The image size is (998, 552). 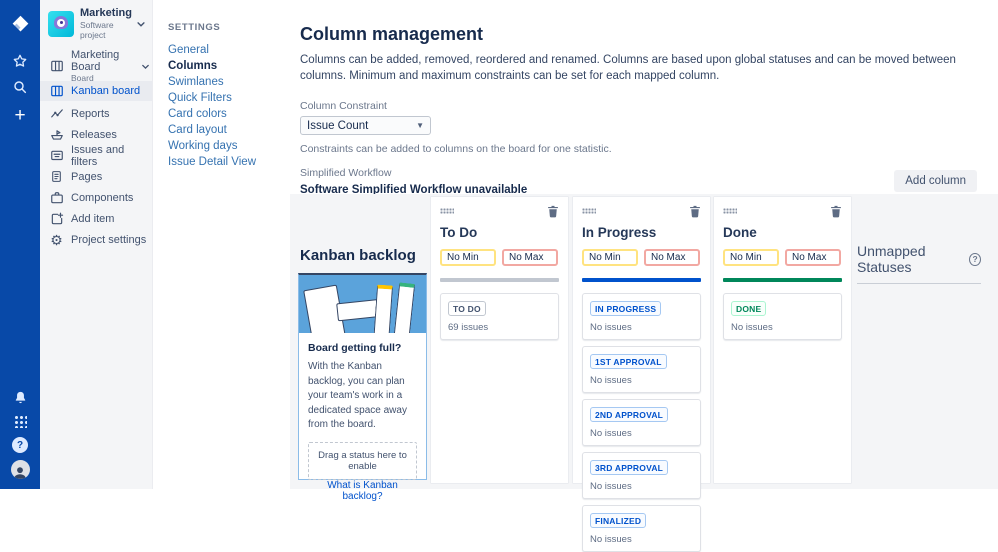 I want to click on sidebar-item-kanban-board: Kanban board, so click(x=96, y=91).